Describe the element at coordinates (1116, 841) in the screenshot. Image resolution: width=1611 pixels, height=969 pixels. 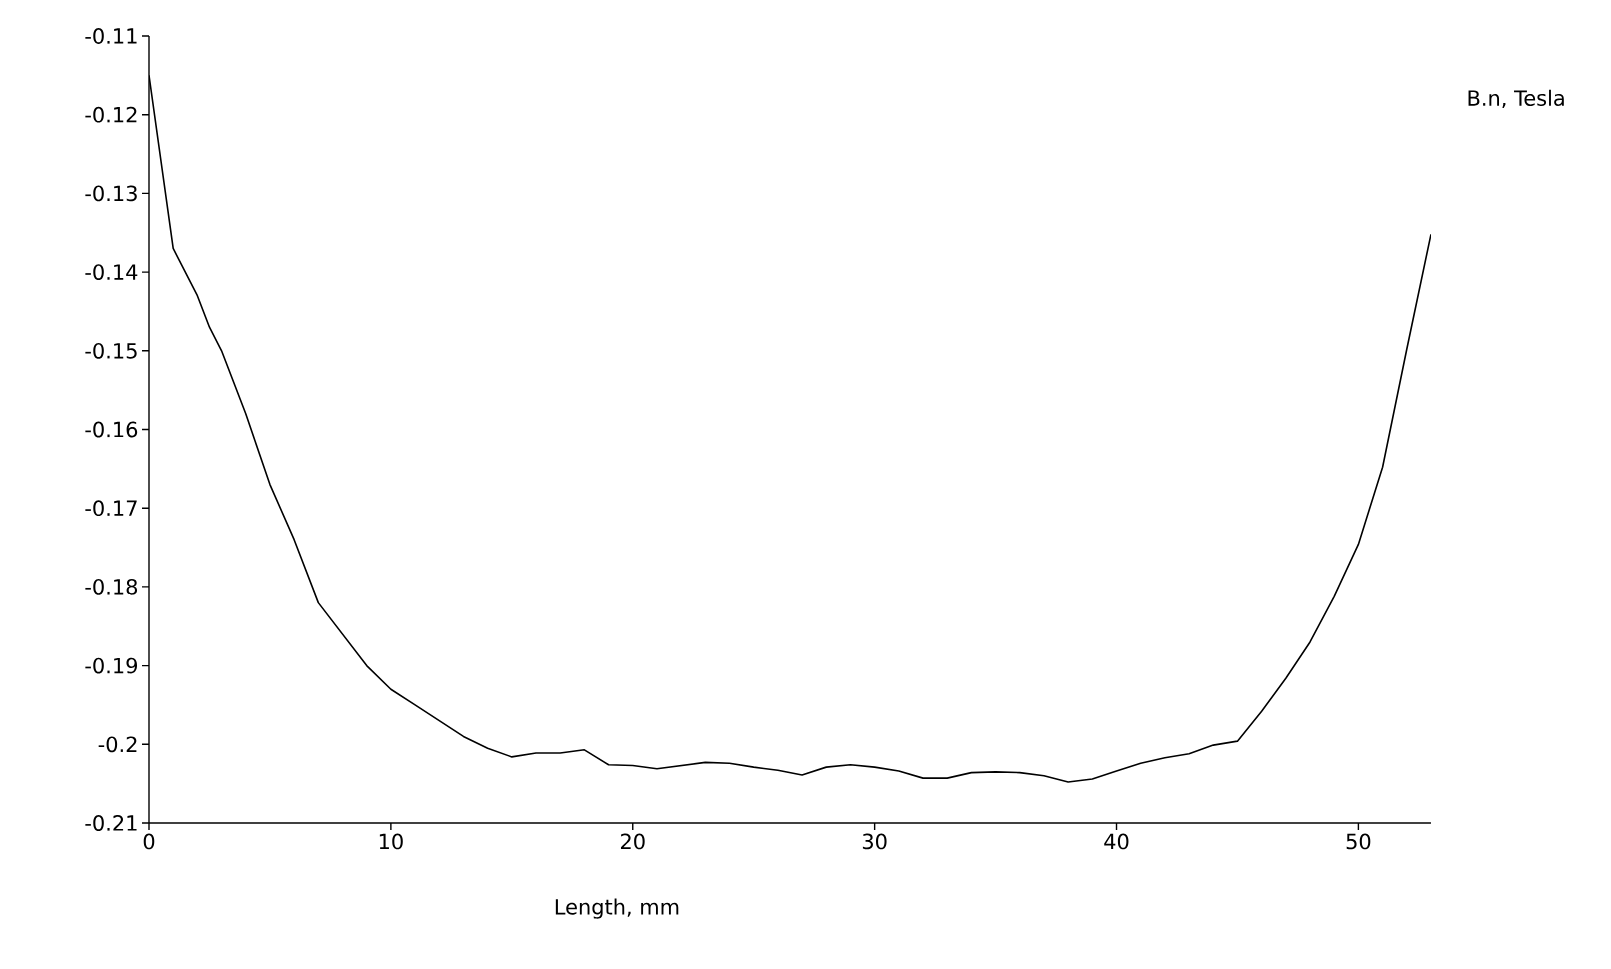
I see `x-tick-label: 40` at that location.